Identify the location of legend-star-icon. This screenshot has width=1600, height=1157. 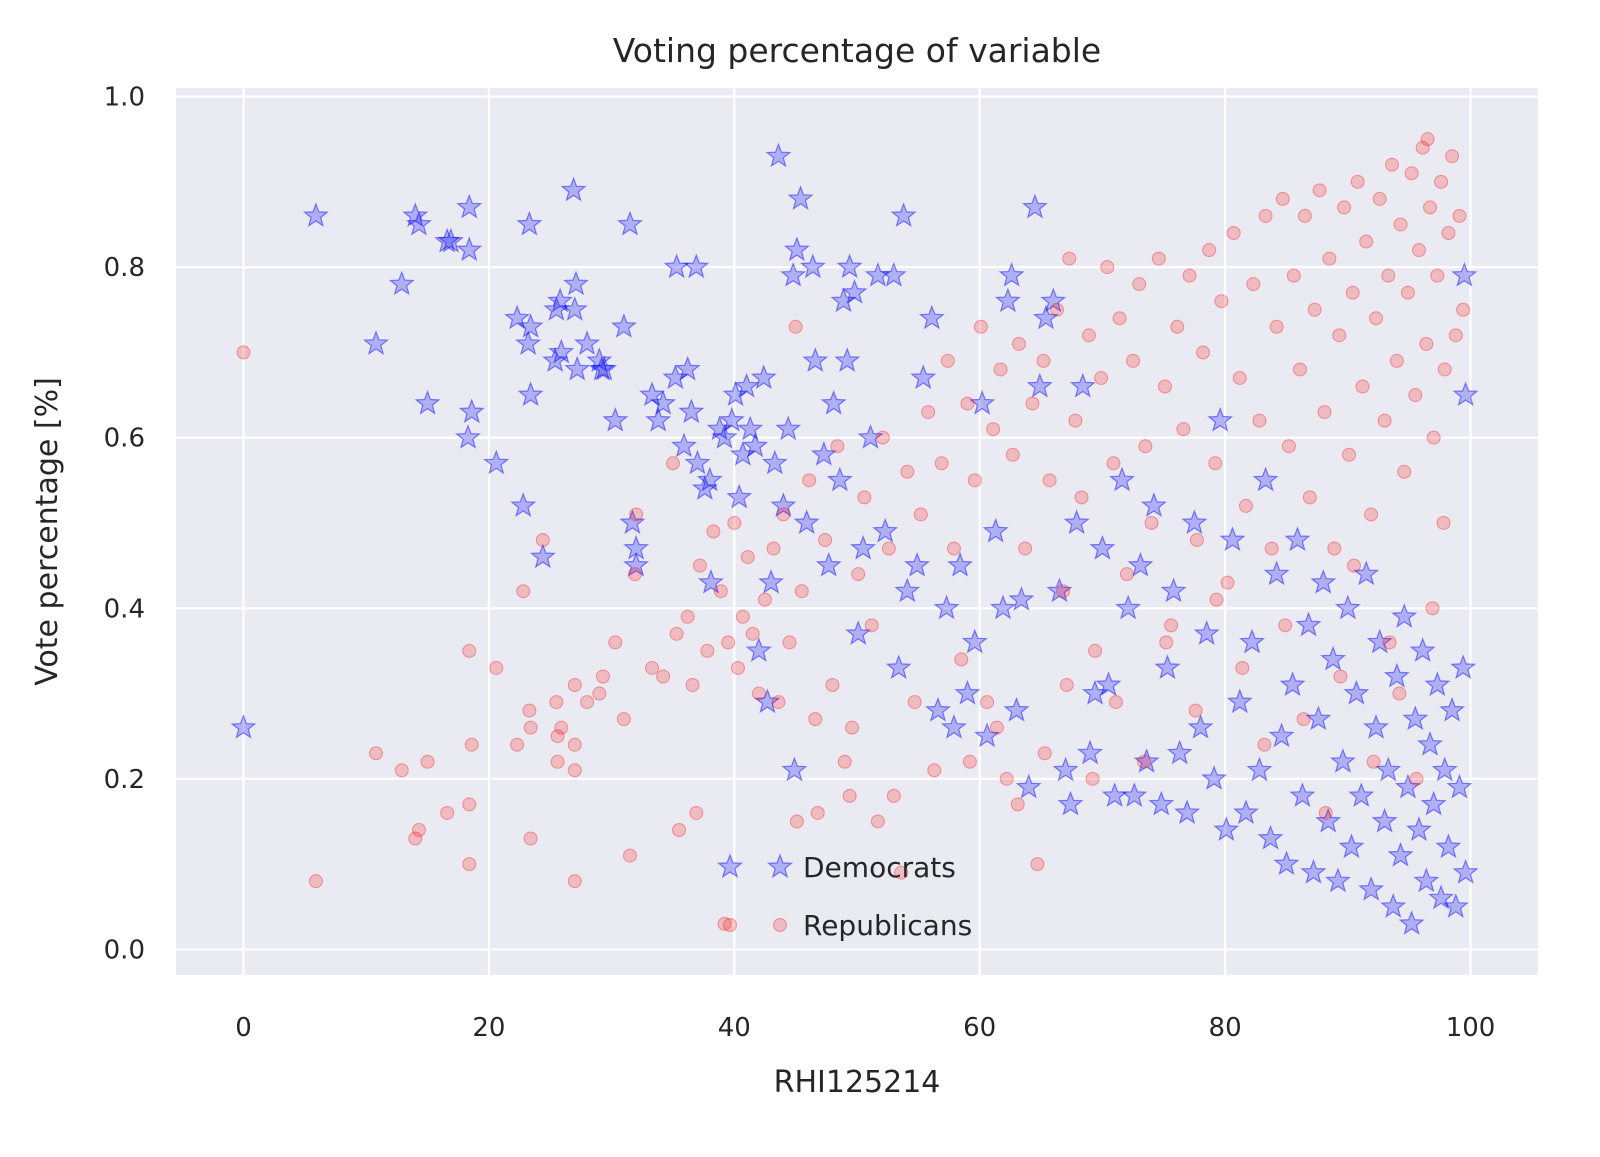
(730, 866).